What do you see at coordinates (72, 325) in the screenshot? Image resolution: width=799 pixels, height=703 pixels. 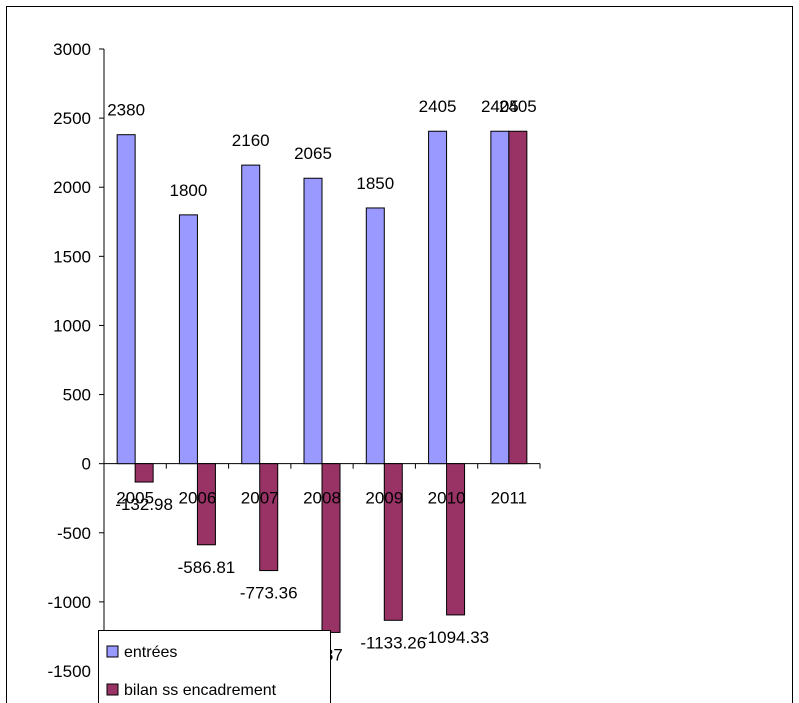 I see `y-tick-label: 1000` at bounding box center [72, 325].